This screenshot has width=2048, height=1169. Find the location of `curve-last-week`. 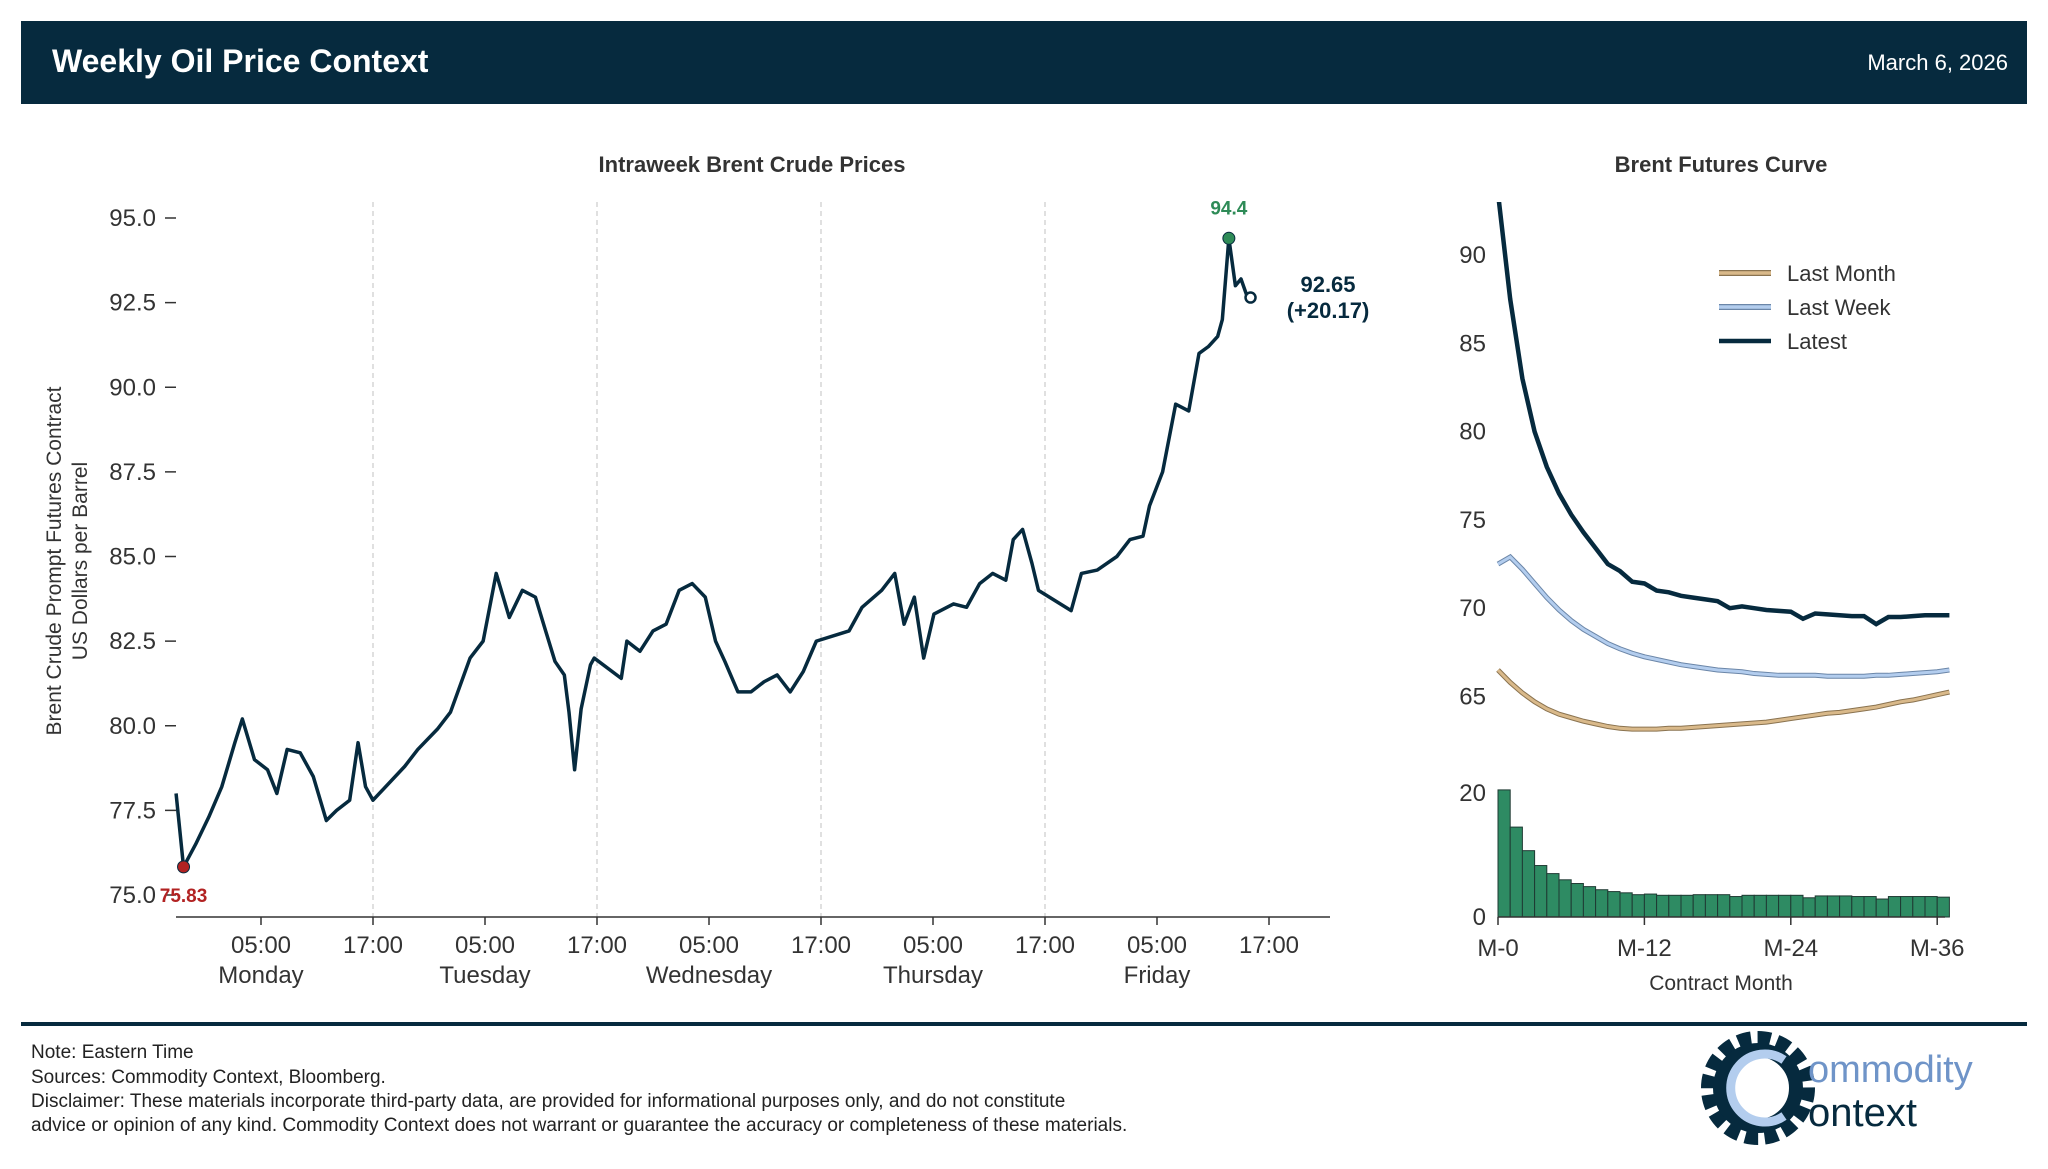

curve-last-week is located at coordinates (1723, 616).